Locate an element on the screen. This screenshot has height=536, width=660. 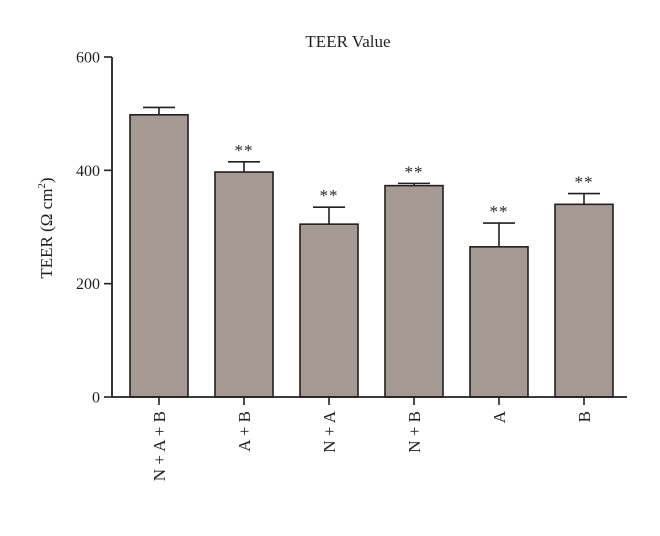
y-axis-label-close: ) is located at coordinates (46, 180).